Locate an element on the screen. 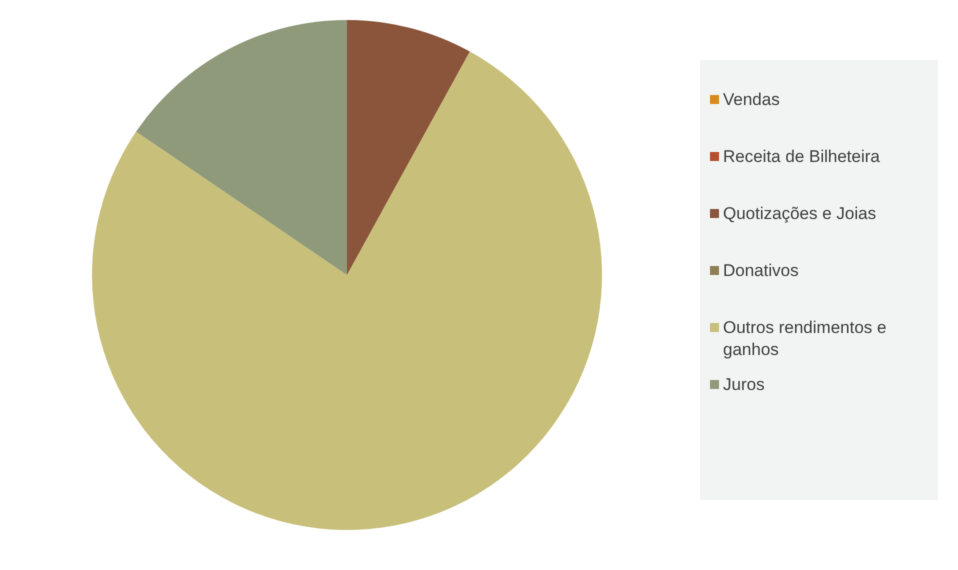  legend-label: Receita de Bilheteira is located at coordinates (801, 156).